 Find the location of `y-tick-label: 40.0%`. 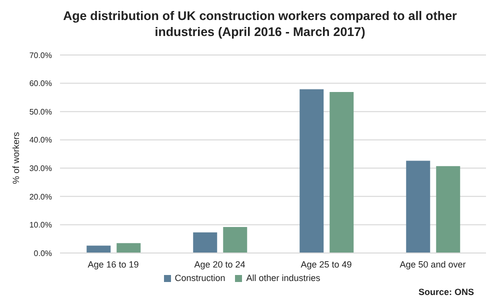

y-tick-label: 40.0% is located at coordinates (40, 140).